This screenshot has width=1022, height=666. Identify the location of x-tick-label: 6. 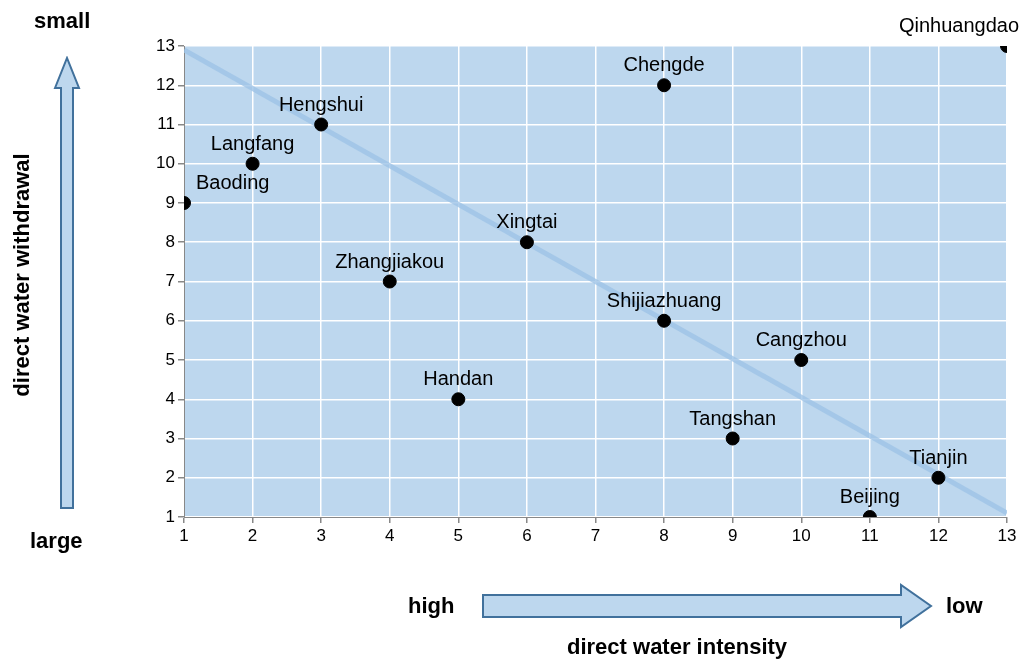
(527, 535).